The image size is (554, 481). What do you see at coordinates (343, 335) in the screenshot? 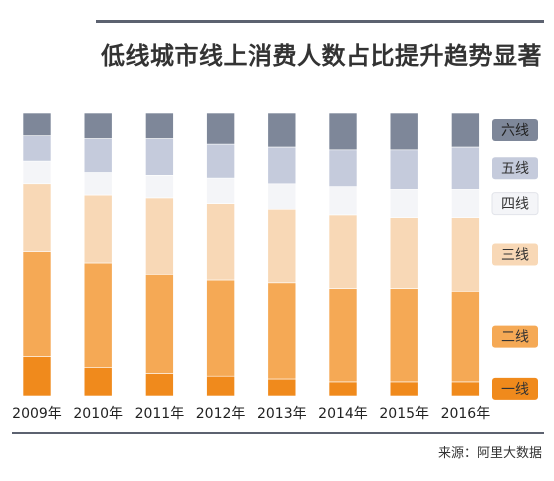
I see `bar-segment-二线-2014年` at bounding box center [343, 335].